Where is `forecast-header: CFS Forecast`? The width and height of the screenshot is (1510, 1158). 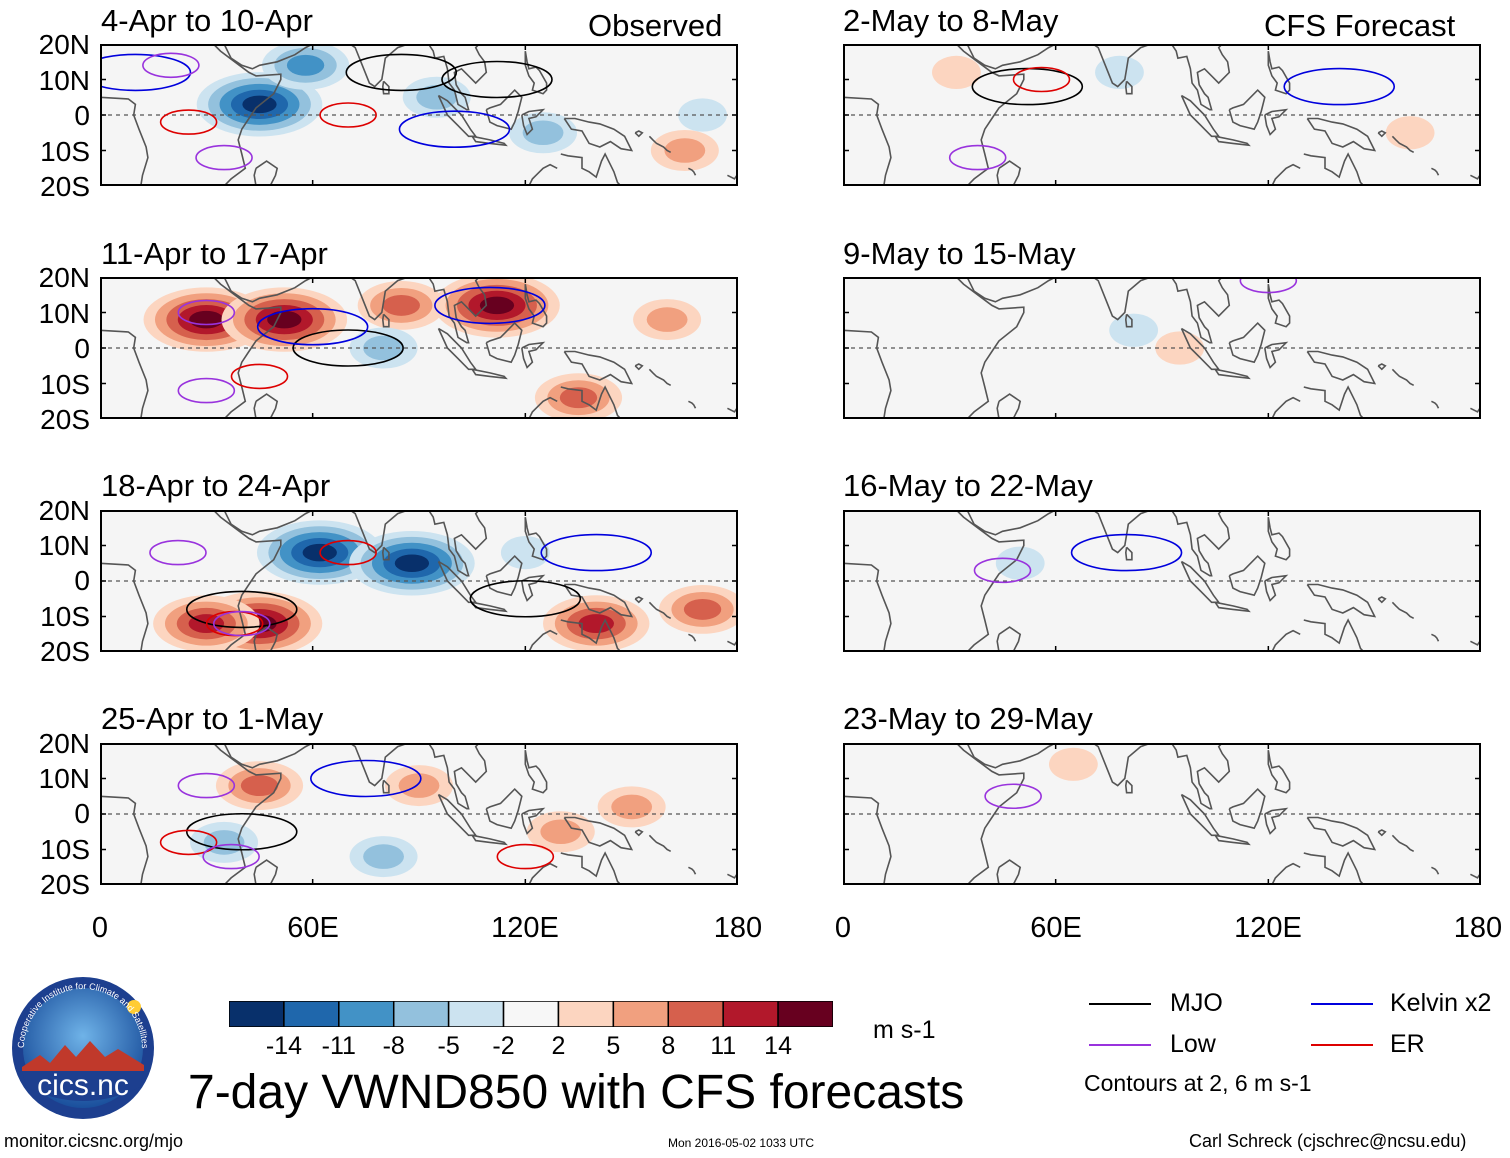
forecast-header: CFS Forecast is located at coordinates (1360, 25).